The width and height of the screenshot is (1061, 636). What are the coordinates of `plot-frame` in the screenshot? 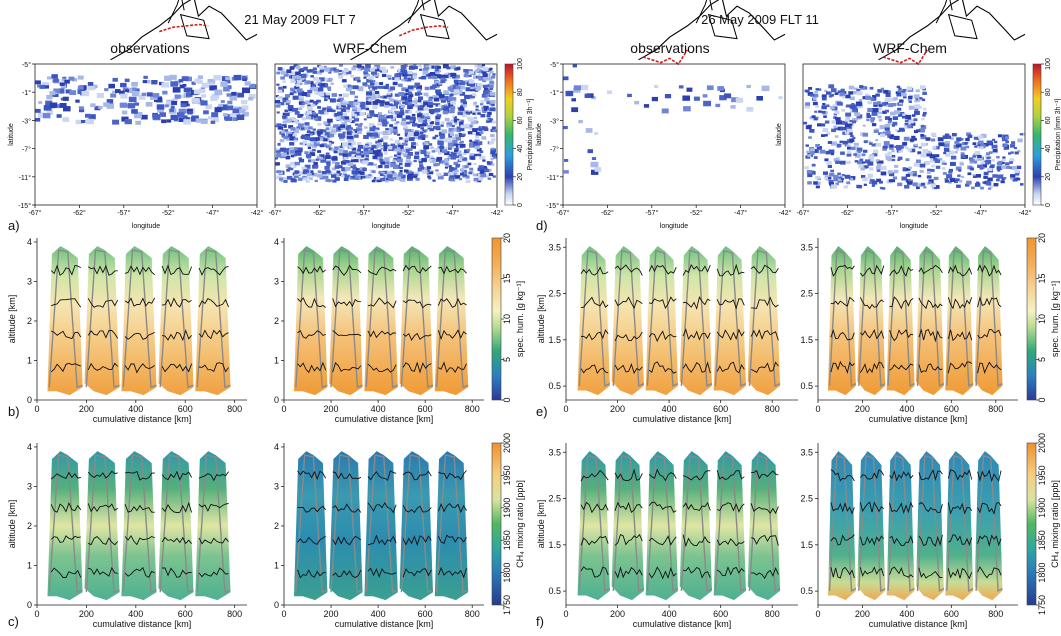 It's located at (386, 134).